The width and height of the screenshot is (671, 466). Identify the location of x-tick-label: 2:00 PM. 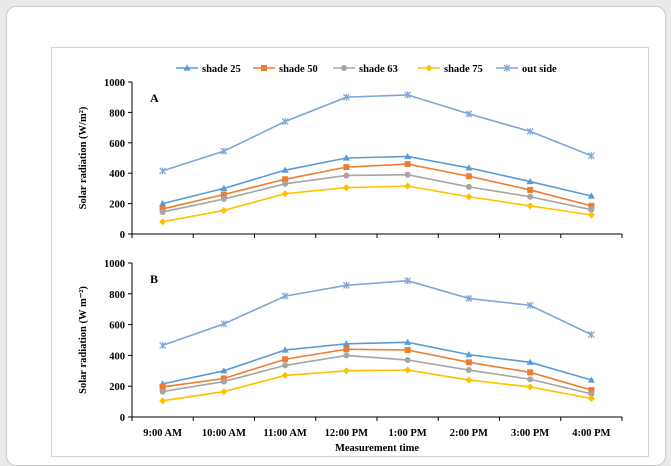
(469, 433).